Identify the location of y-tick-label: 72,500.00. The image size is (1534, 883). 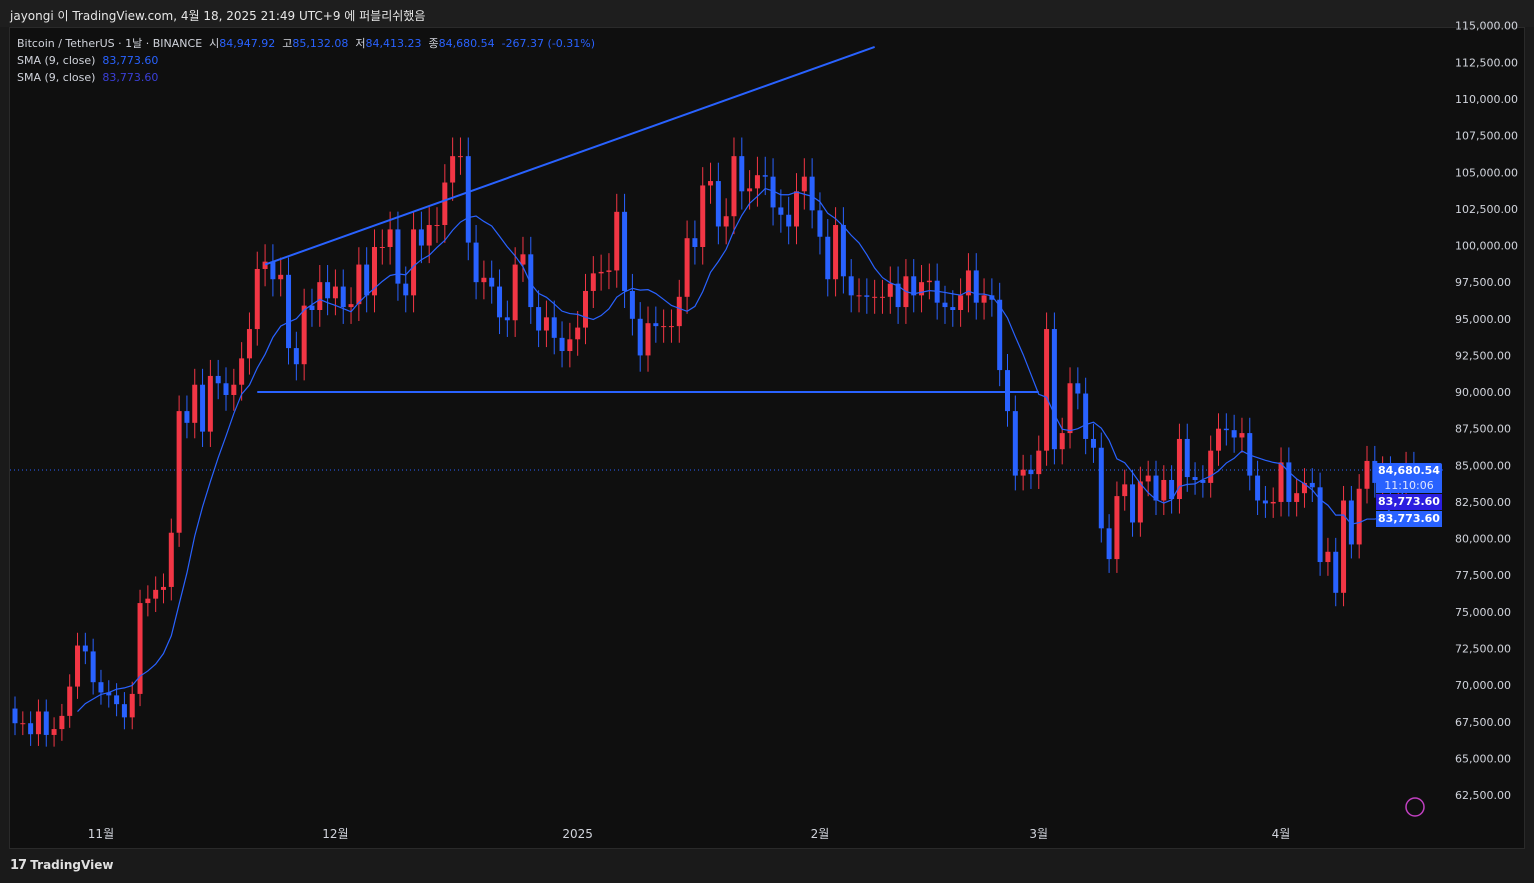
(1483, 648).